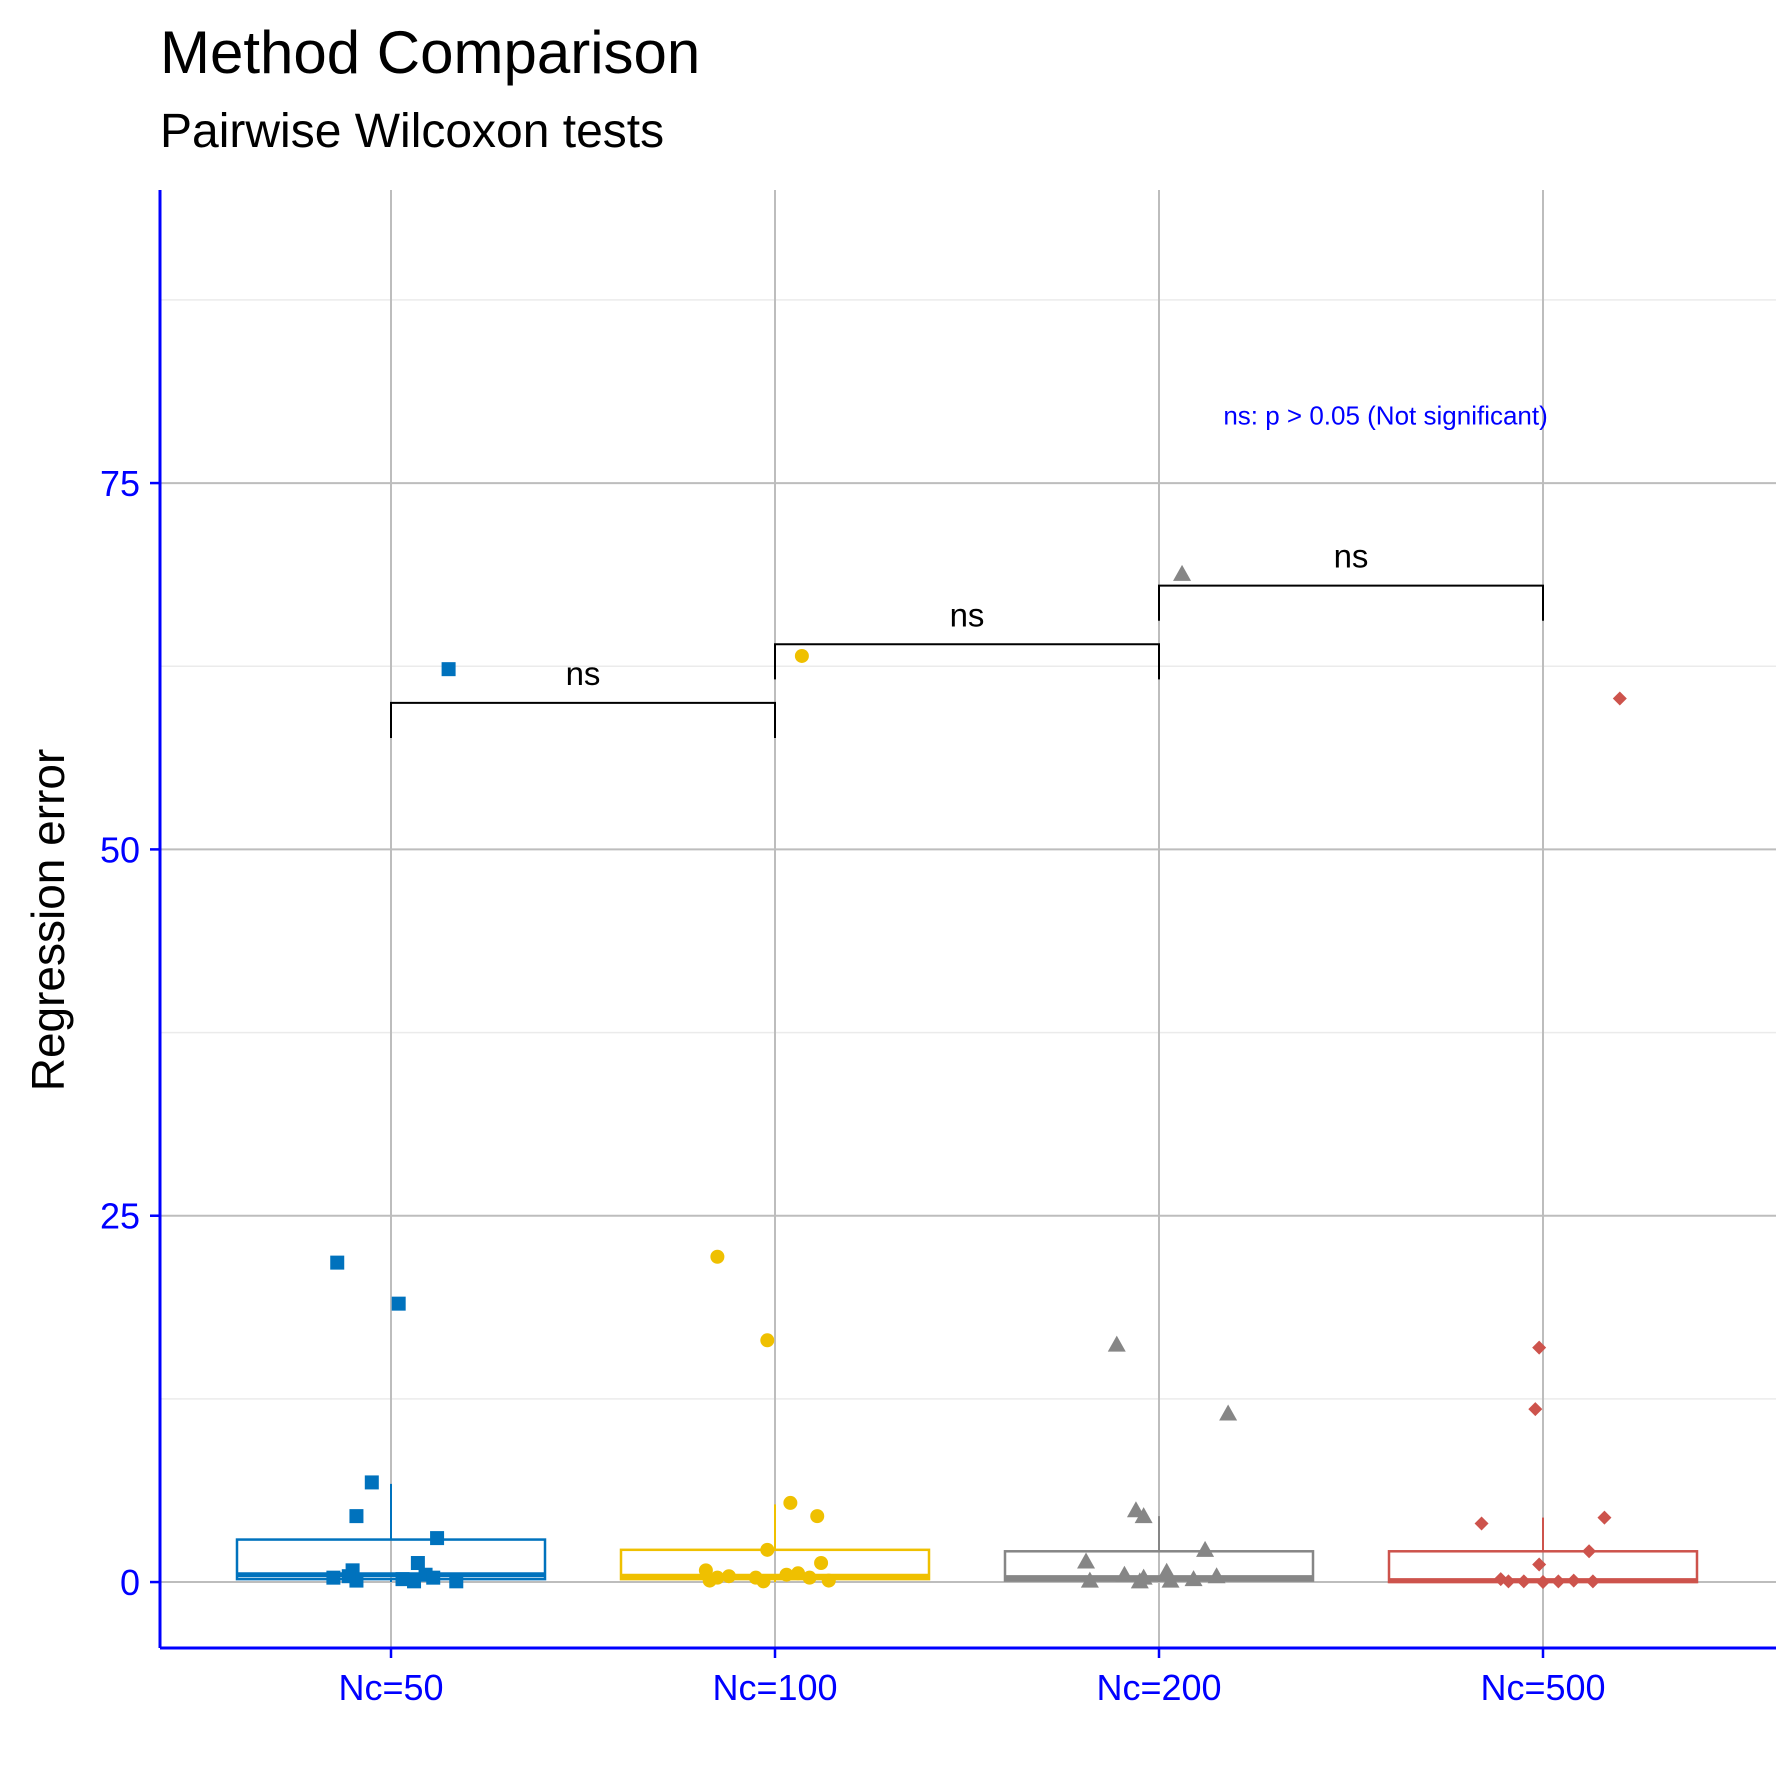 The height and width of the screenshot is (1792, 1792). Describe the element at coordinates (1542, 1687) in the screenshot. I see `x-tick-label: Nc=500` at that location.